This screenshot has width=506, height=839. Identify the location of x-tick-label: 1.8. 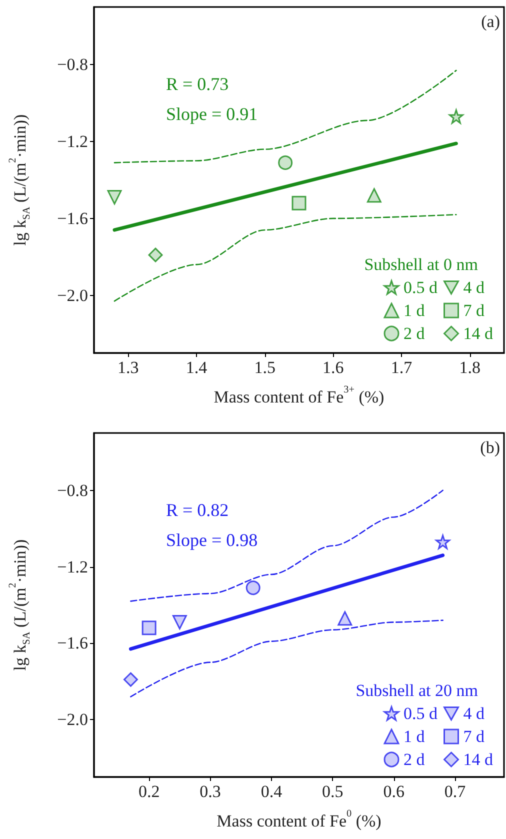
(469, 367).